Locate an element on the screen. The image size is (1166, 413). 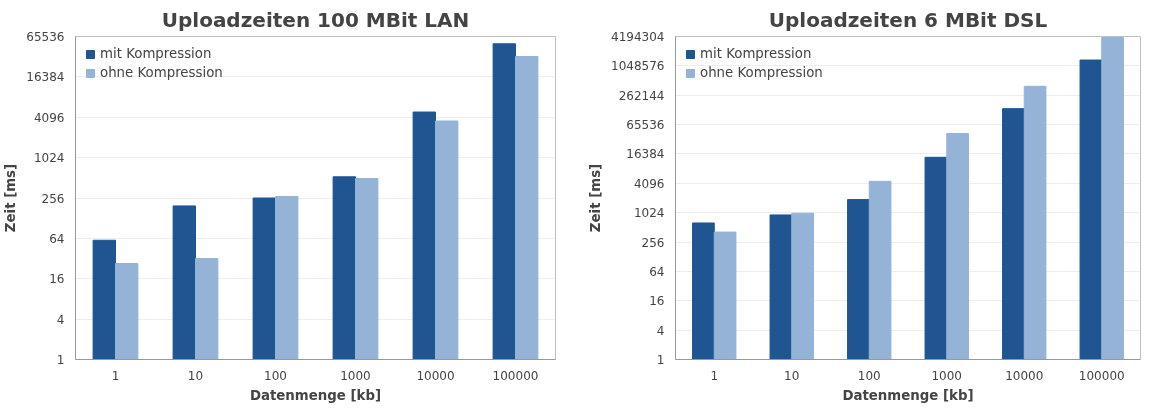
y-tick-label: 262144 is located at coordinates (641, 95).